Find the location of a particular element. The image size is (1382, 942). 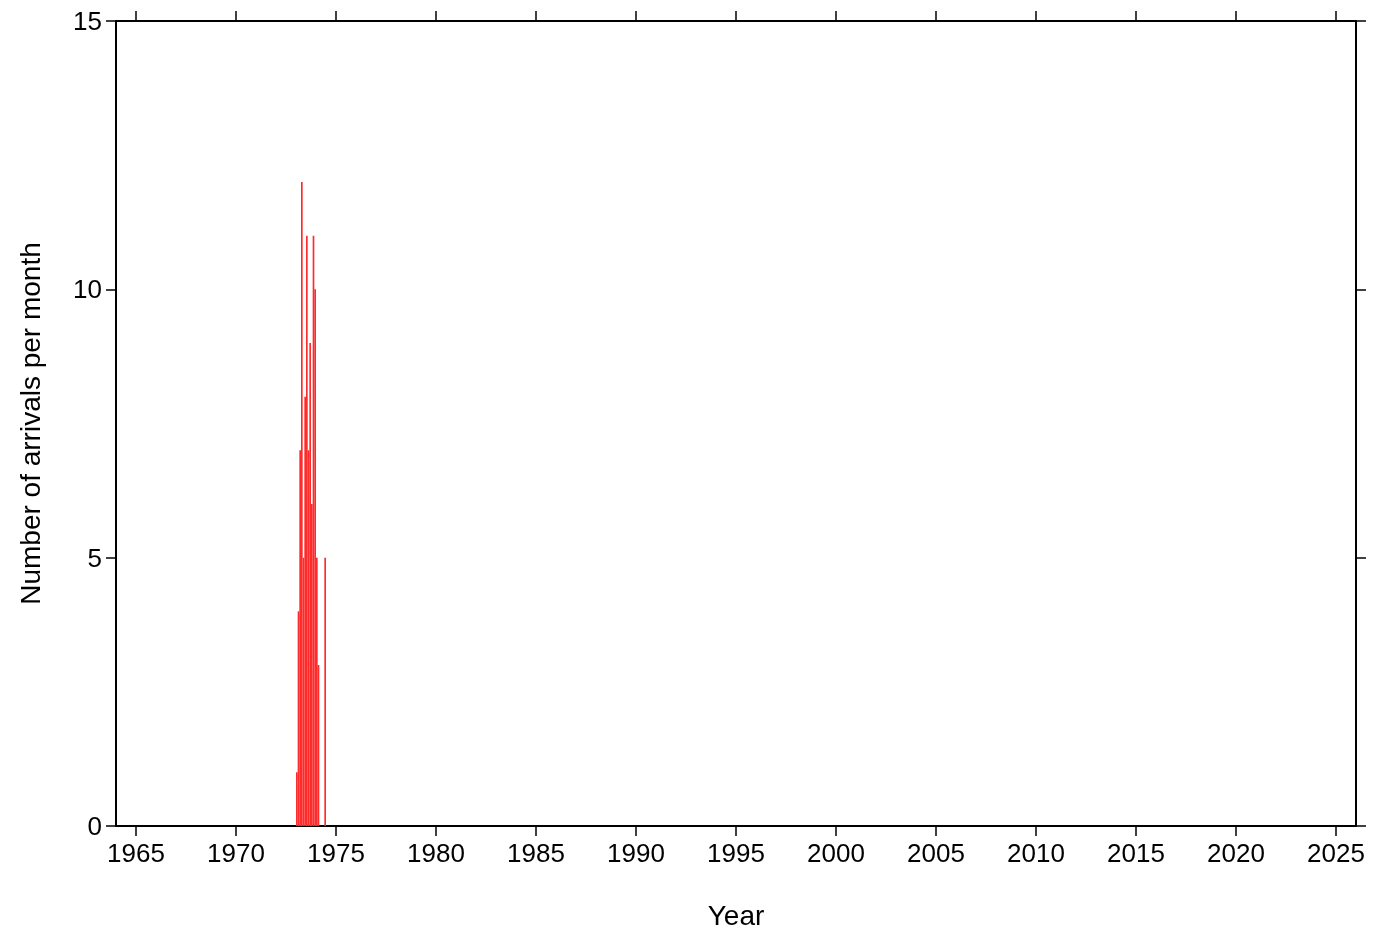

x-tick-label: 1970 is located at coordinates (236, 853).